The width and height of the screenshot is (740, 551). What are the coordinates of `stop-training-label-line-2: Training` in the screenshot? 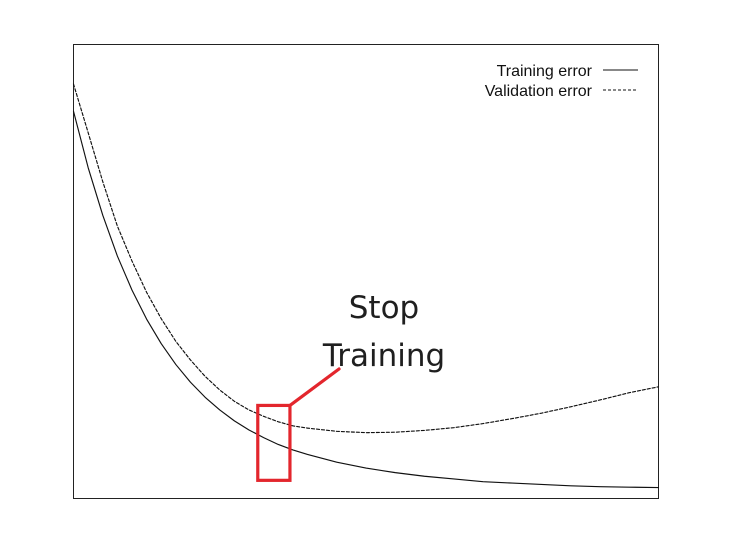 It's located at (383, 356).